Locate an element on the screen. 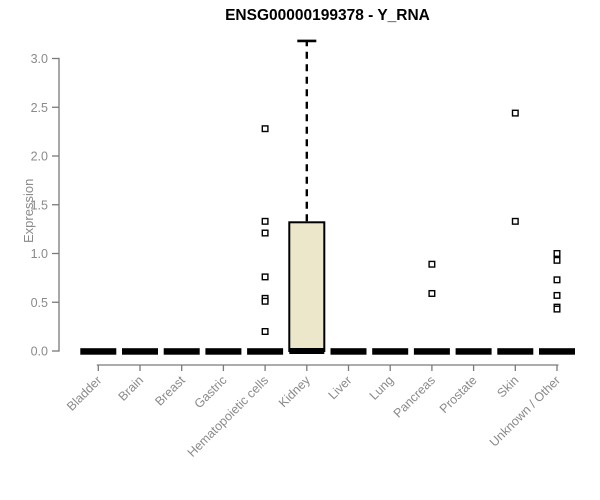 The width and height of the screenshot is (600, 500). collapsed-box-skin is located at coordinates (515, 351).